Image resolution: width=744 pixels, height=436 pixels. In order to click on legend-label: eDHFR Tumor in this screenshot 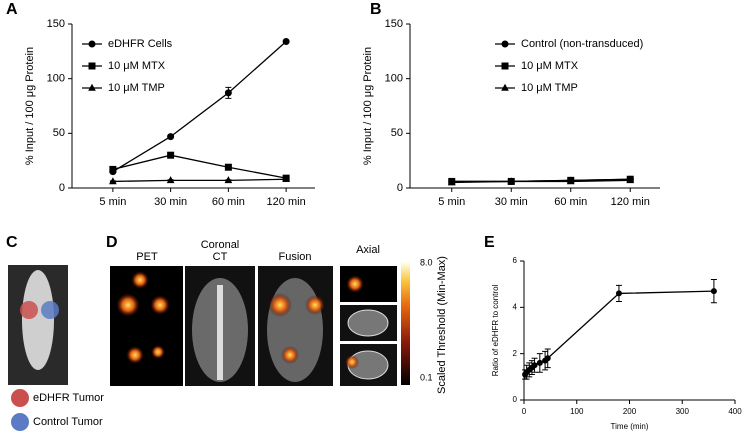, I will do `click(68, 398)`.